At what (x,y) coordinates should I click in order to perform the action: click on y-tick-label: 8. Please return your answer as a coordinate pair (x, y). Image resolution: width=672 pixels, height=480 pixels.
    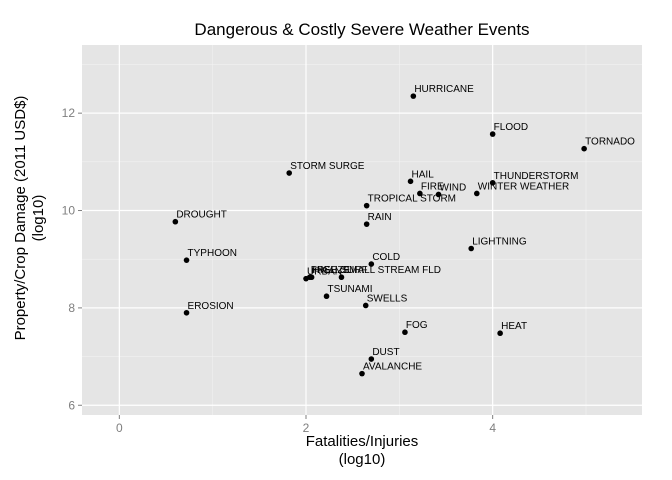
    Looking at the image, I should click on (71, 308).